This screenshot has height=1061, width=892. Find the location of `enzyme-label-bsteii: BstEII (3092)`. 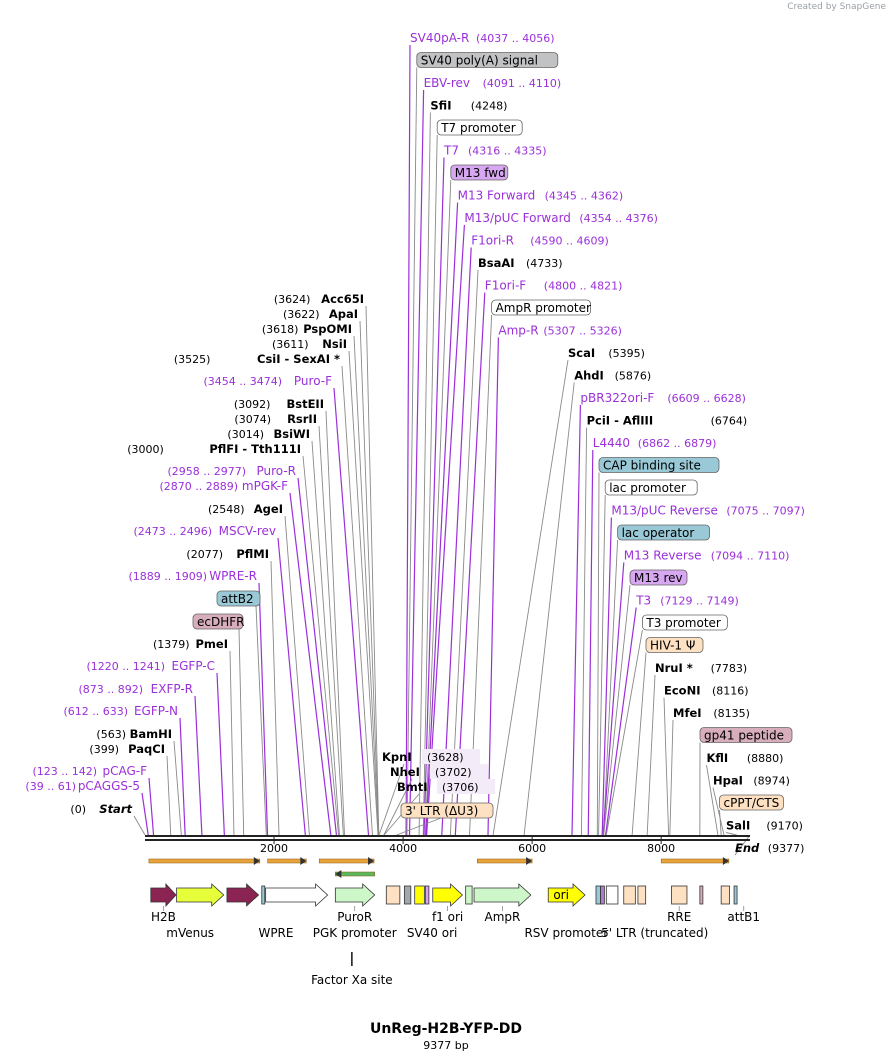

enzyme-label-bsteii: BstEII (3092) is located at coordinates (279, 404).